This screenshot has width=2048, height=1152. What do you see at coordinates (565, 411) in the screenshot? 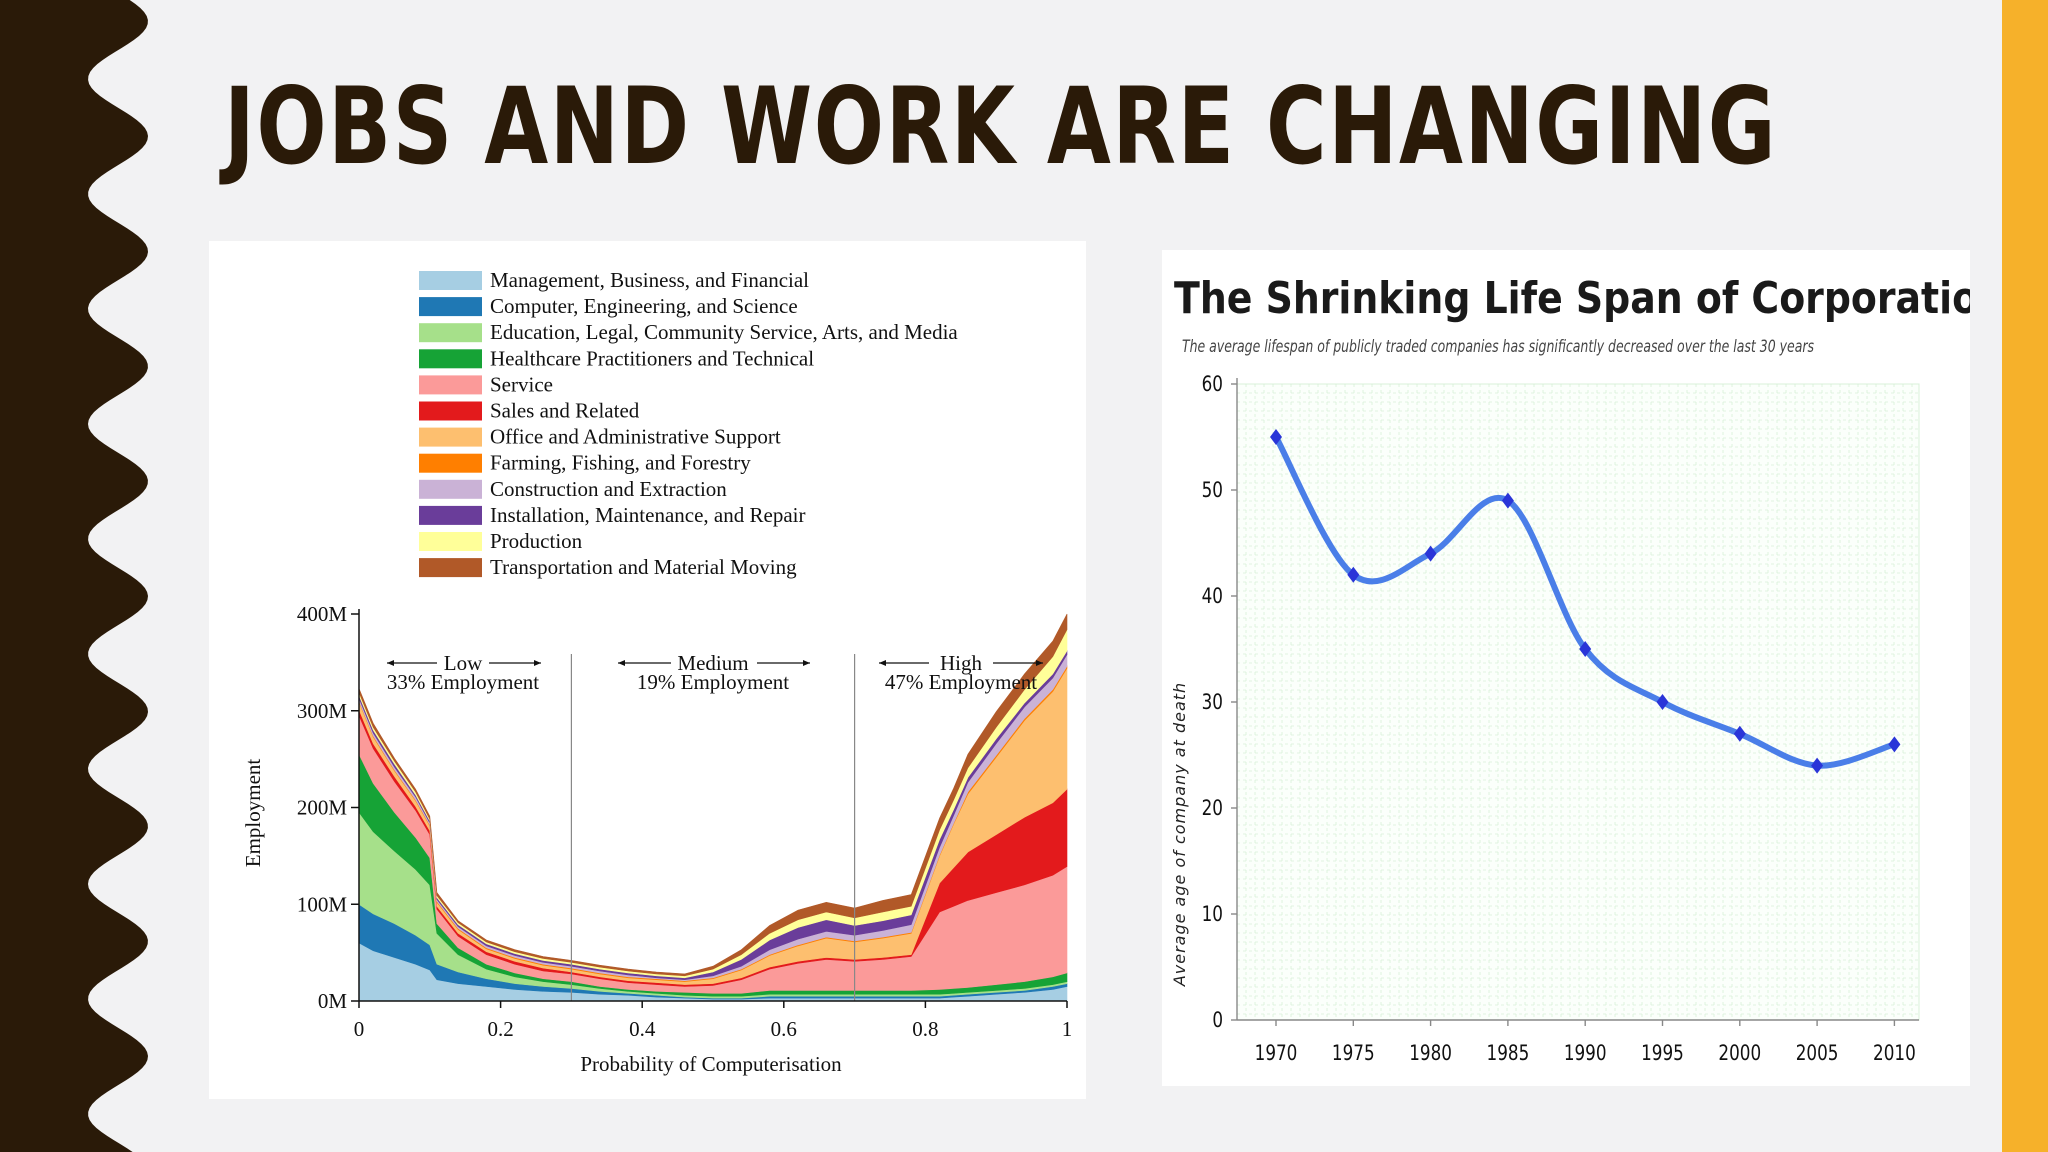
I see `legend-label-5: Sales and Related` at bounding box center [565, 411].